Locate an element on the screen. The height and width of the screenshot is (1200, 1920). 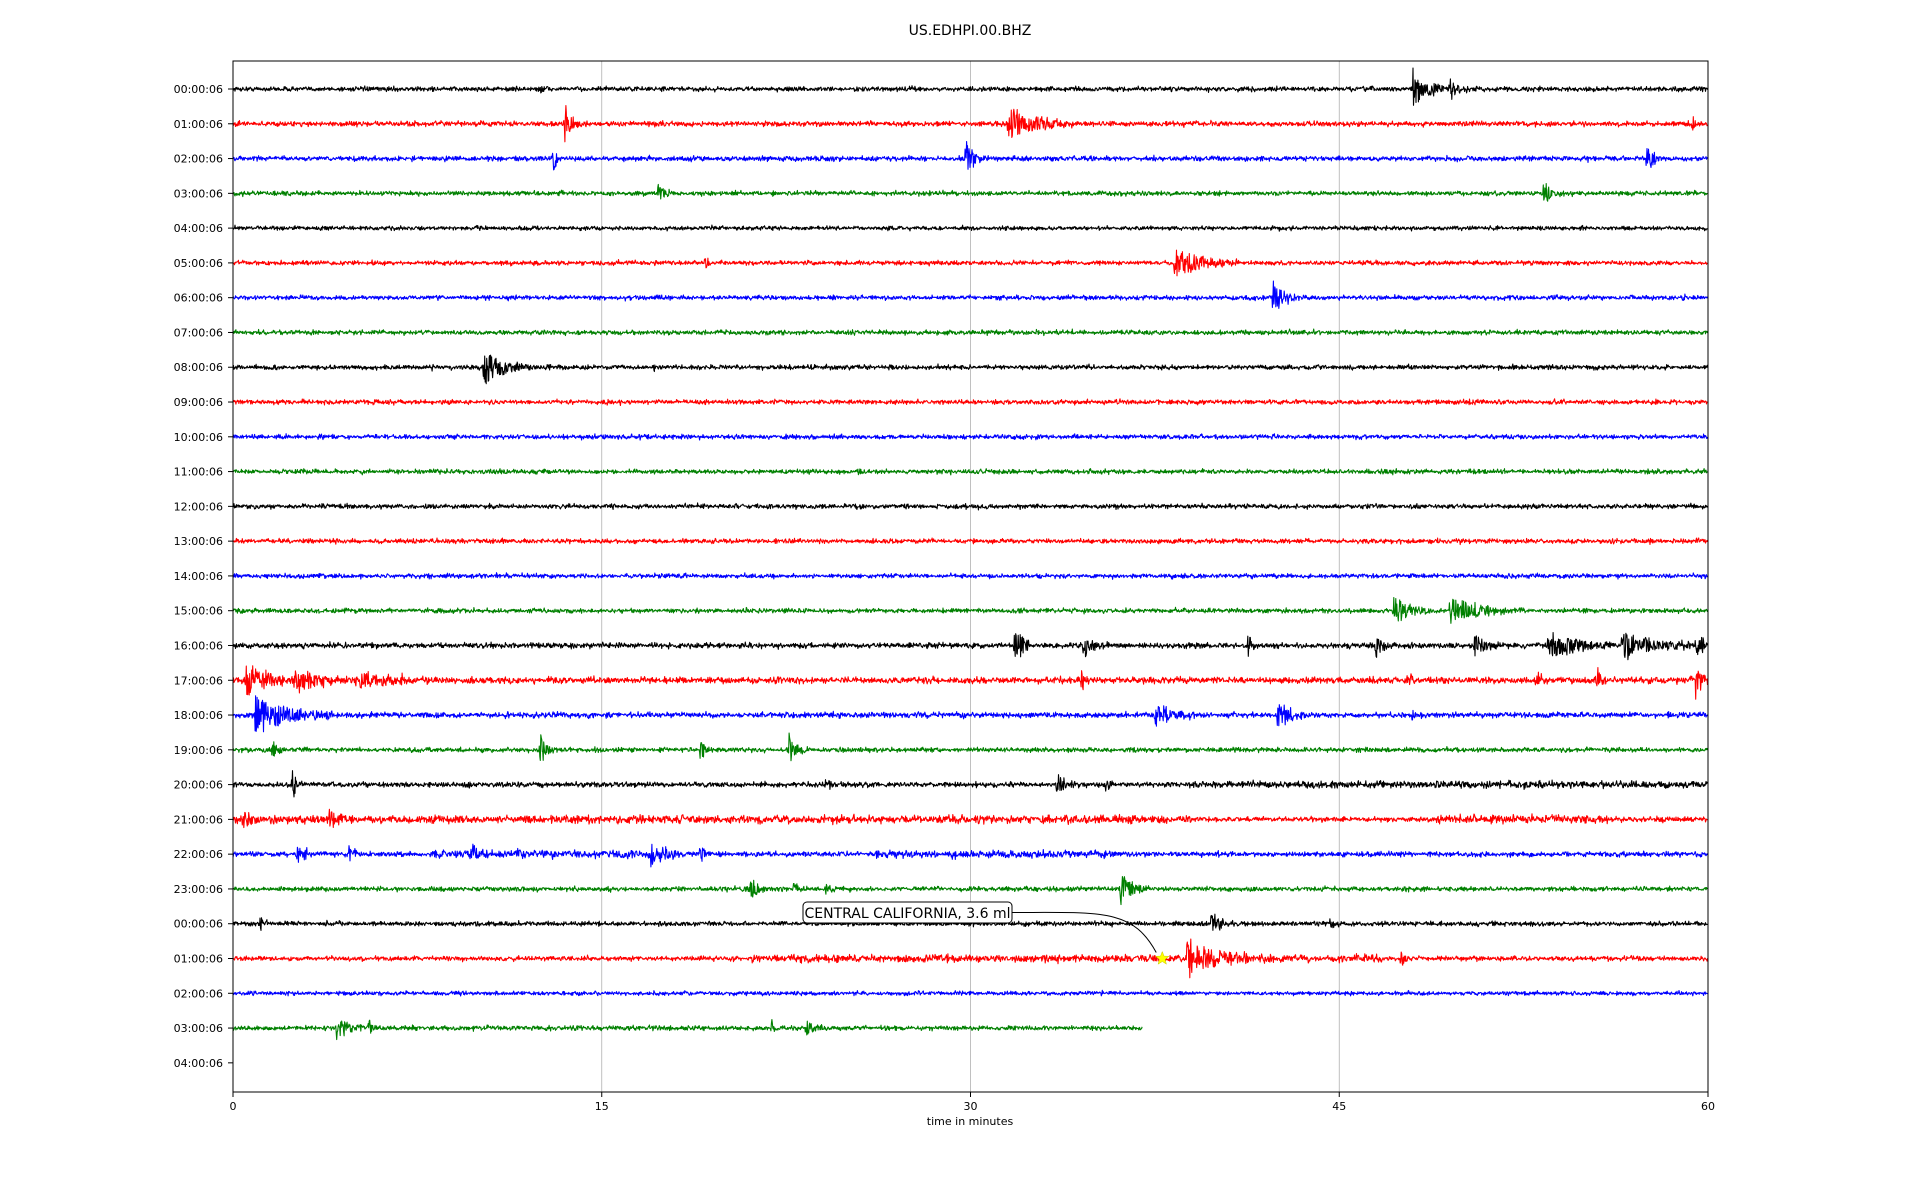
row-time-label: 11:00:06 is located at coordinates (198, 472).